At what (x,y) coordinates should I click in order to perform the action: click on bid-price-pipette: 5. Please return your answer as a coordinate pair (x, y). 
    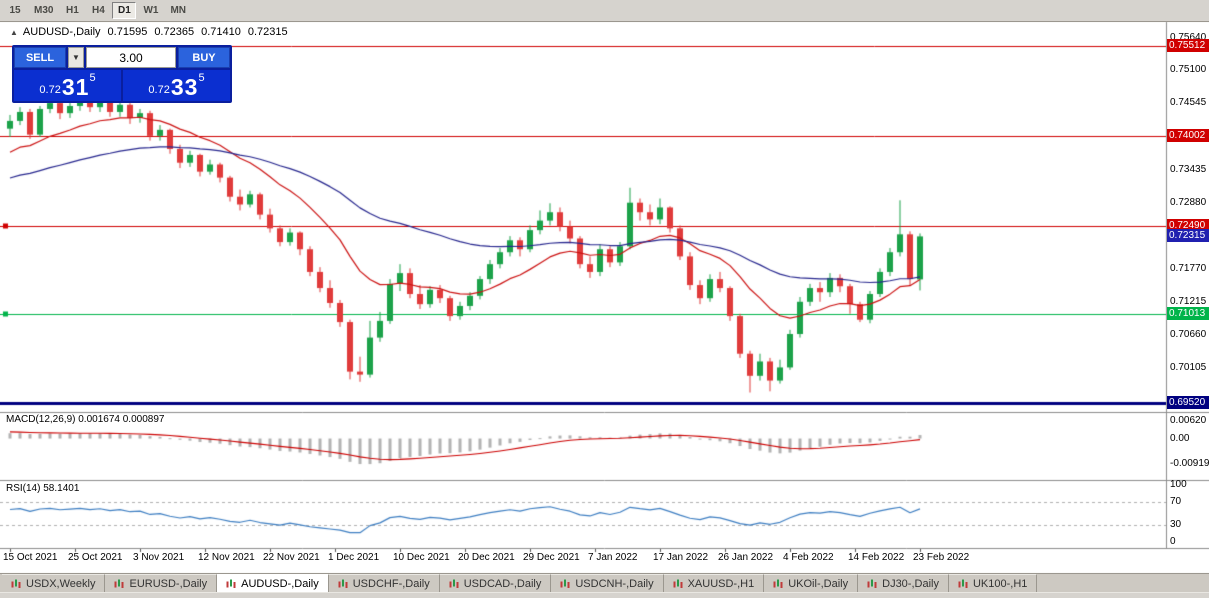
    Looking at the image, I should click on (92, 78).